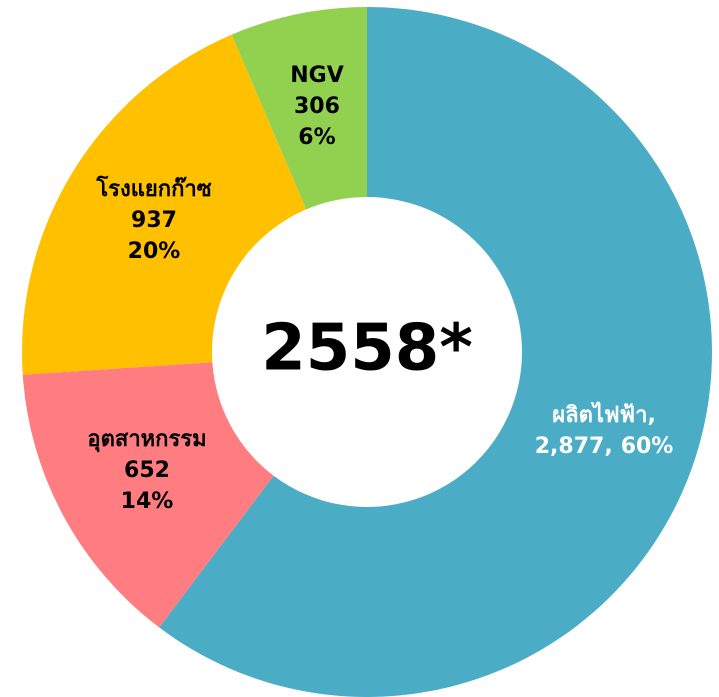 The width and height of the screenshot is (719, 697). What do you see at coordinates (604, 414) in the screenshot?
I see `category-label: ผลิตไฟฟ้า,` at bounding box center [604, 414].